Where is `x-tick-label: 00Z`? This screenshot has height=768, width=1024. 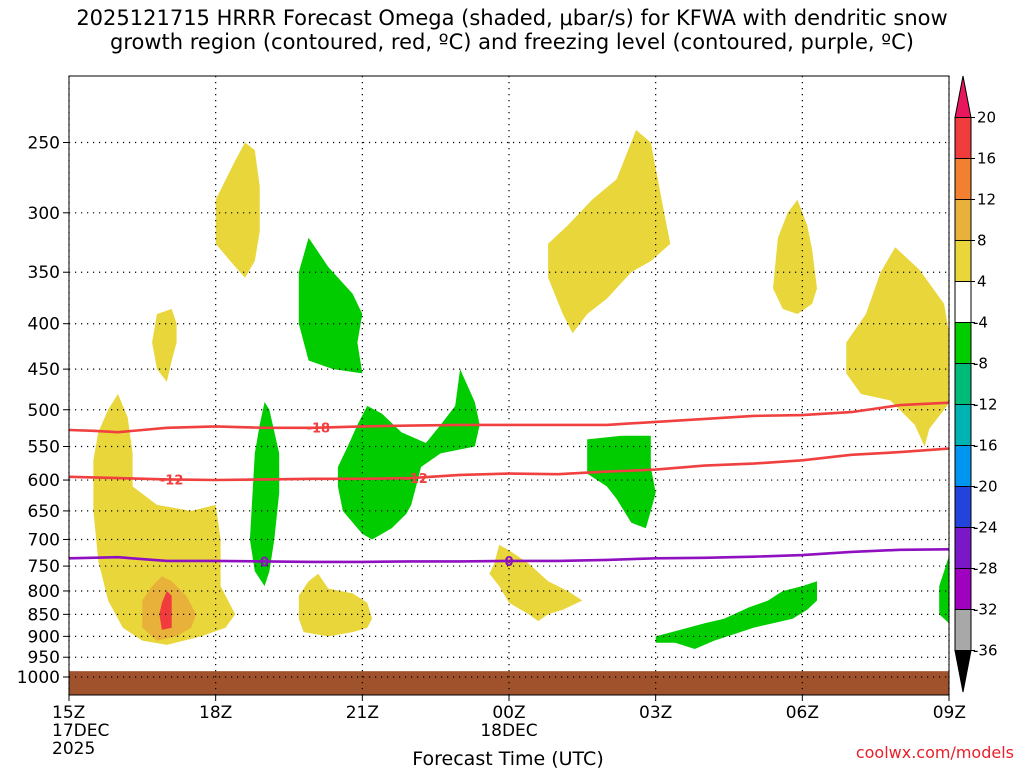 x-tick-label: 00Z is located at coordinates (508, 713).